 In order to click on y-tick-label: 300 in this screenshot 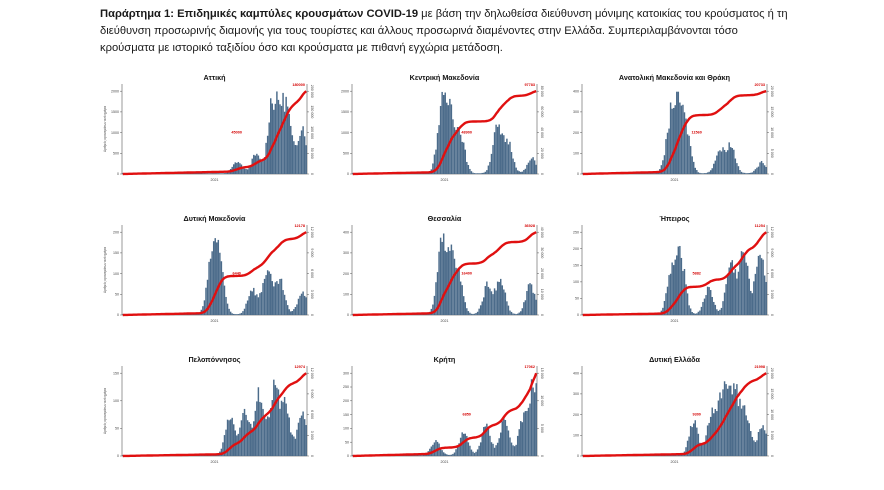, I will do `click(346, 373)`.